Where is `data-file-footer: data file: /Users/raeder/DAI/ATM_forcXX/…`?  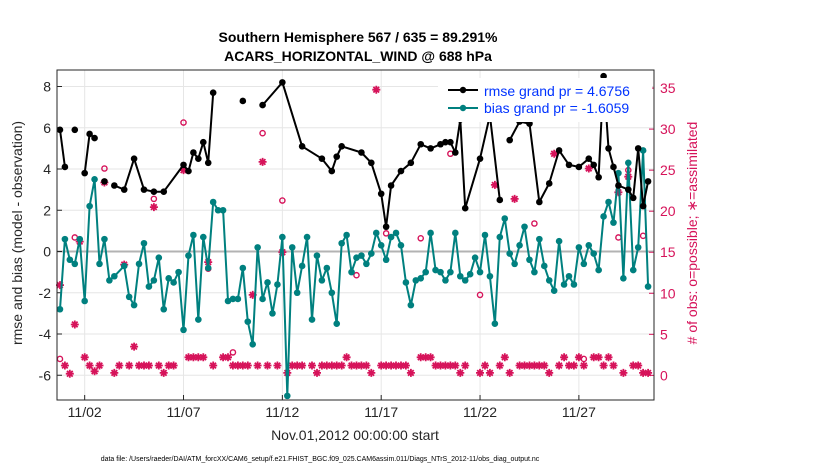 data-file-footer: data file: /Users/raeder/DAI/ATM_forcXX/… is located at coordinates (320, 459).